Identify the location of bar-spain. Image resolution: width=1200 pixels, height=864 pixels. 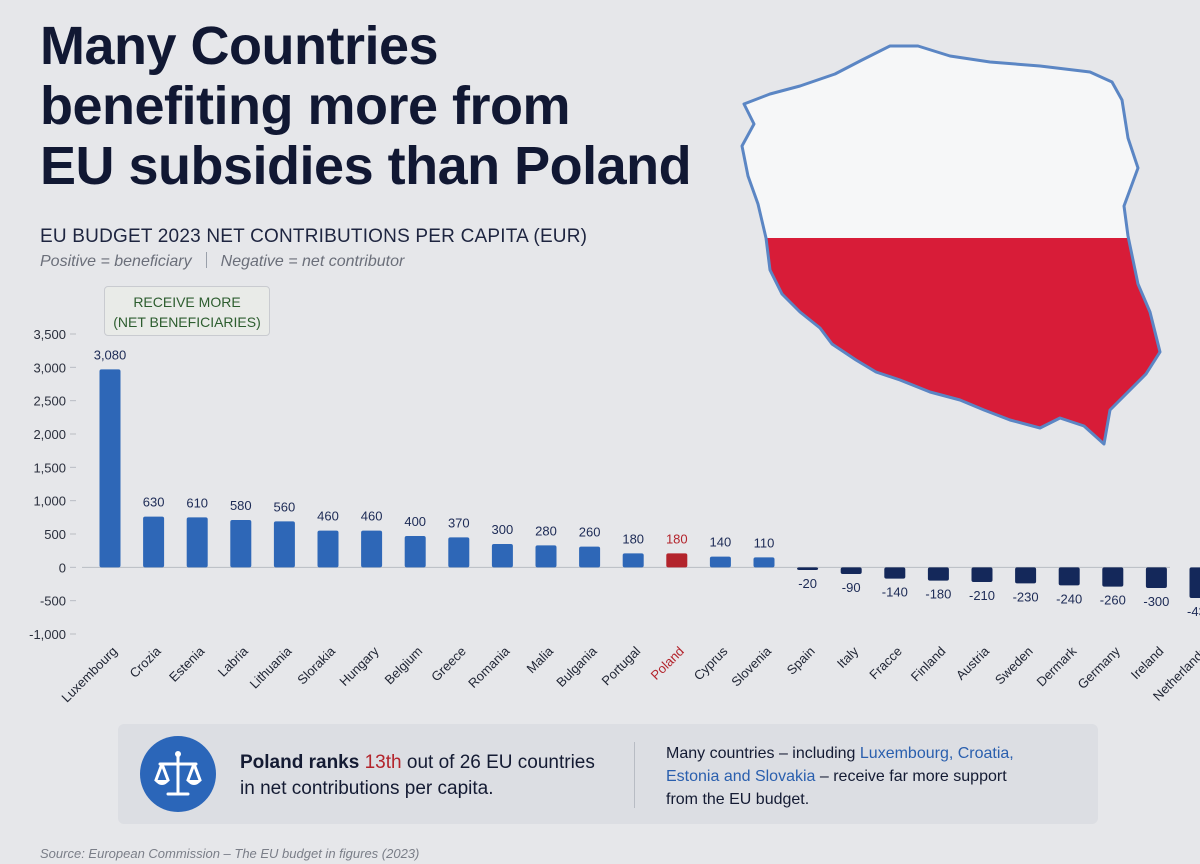
(808, 568).